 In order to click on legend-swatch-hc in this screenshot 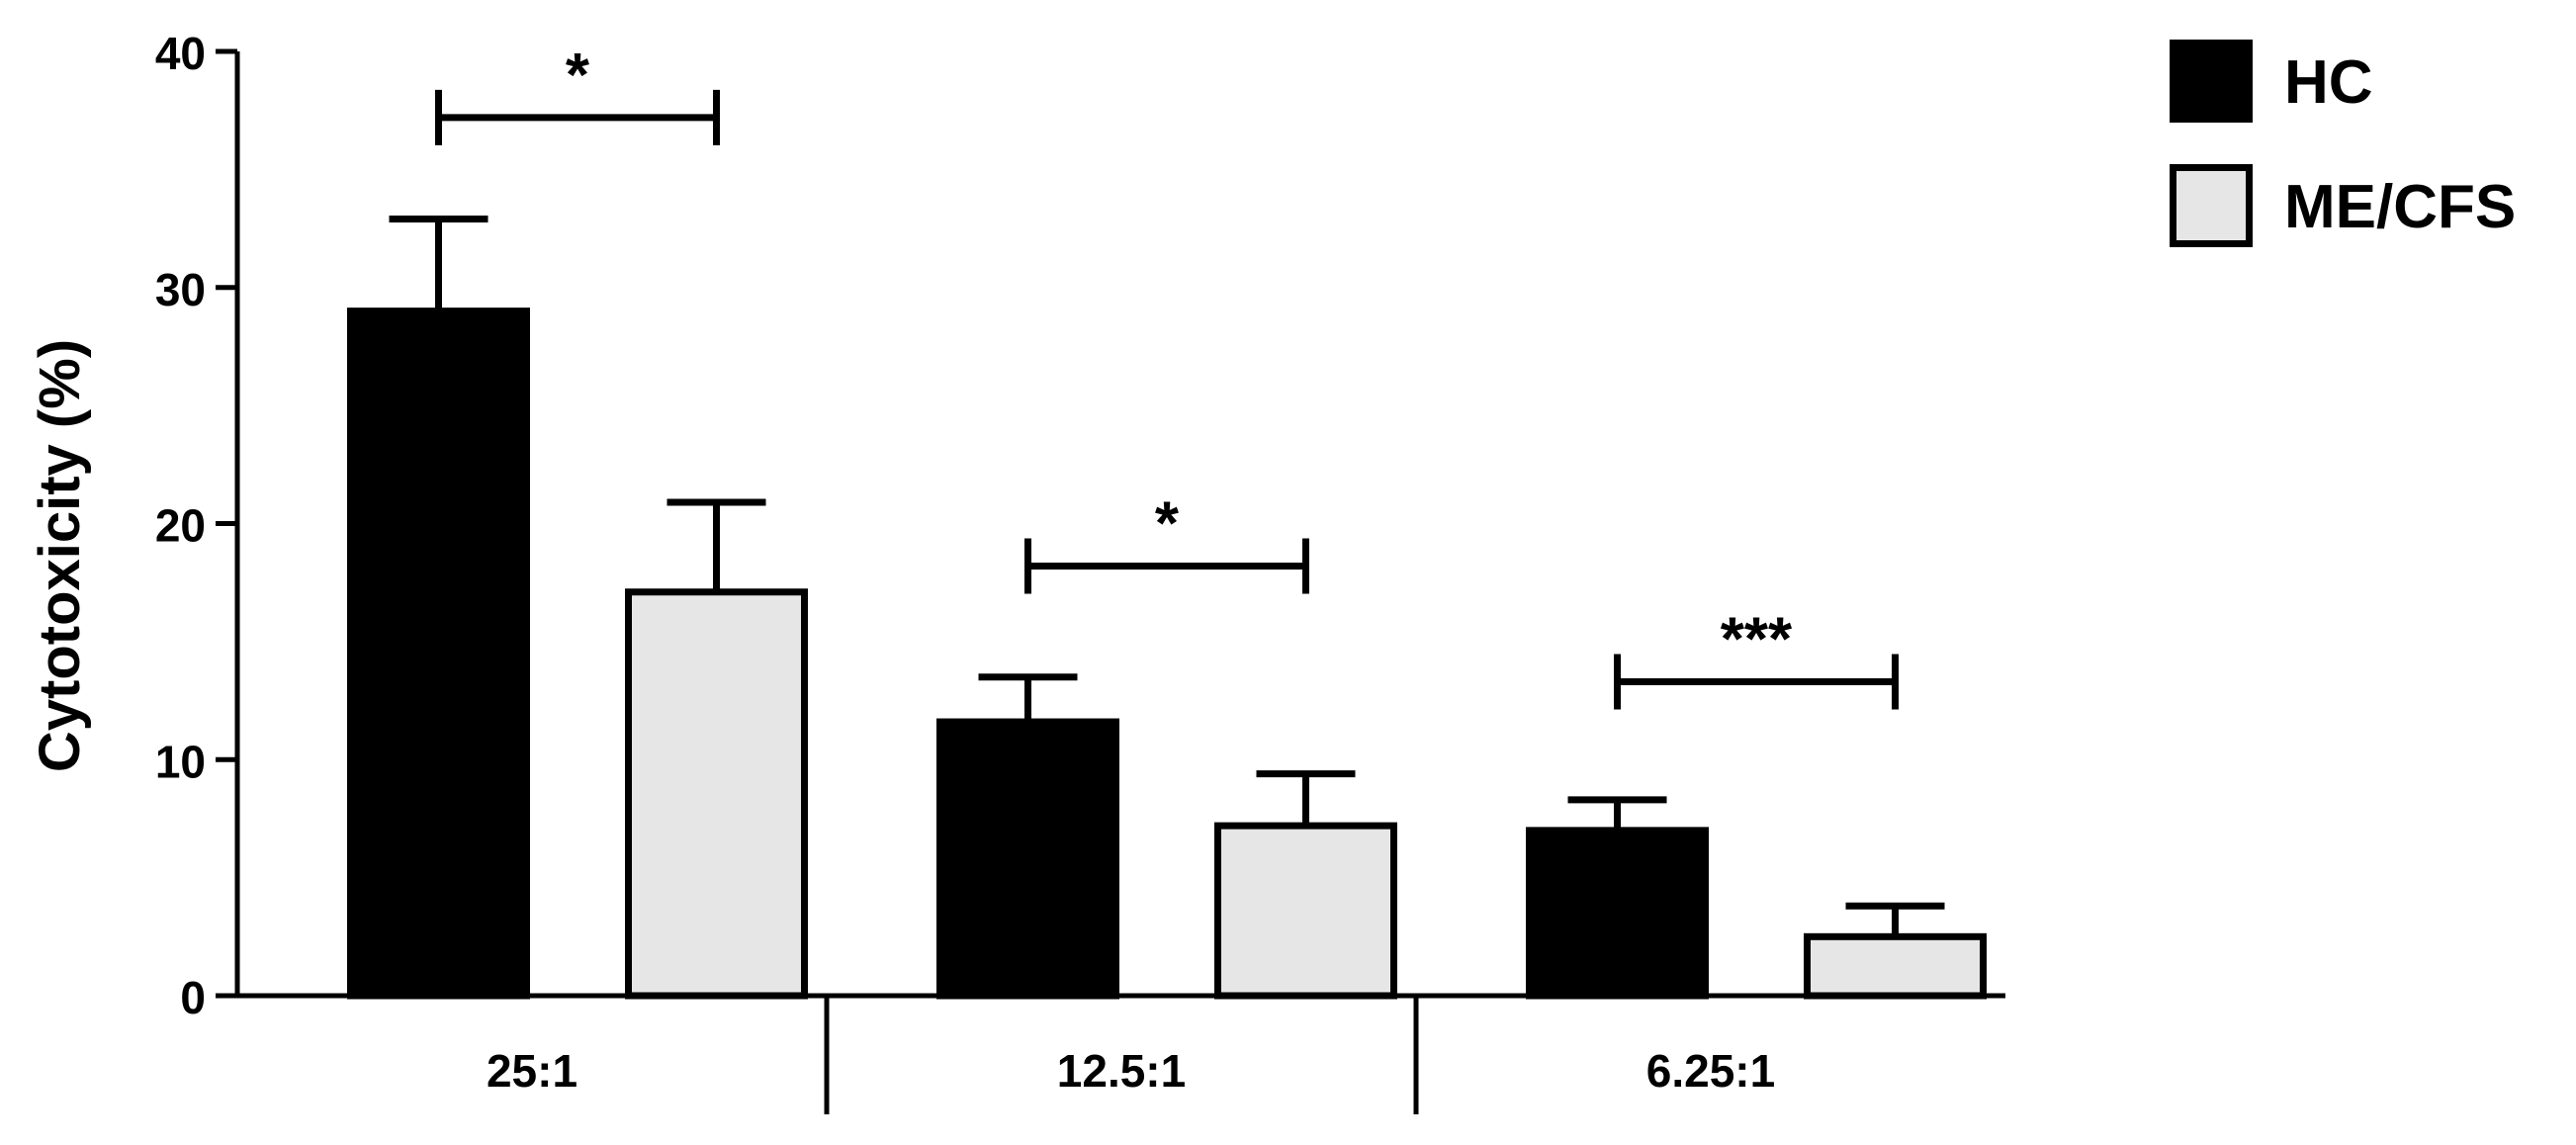, I will do `click(2211, 81)`.